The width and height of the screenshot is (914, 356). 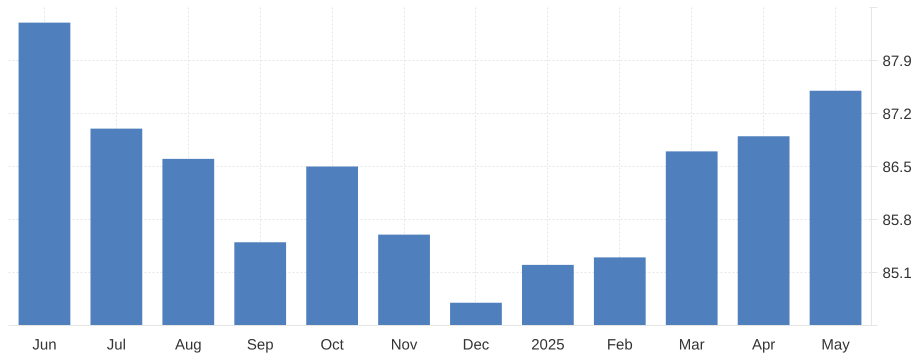 I want to click on x-tick-label: Aug, so click(x=188, y=345).